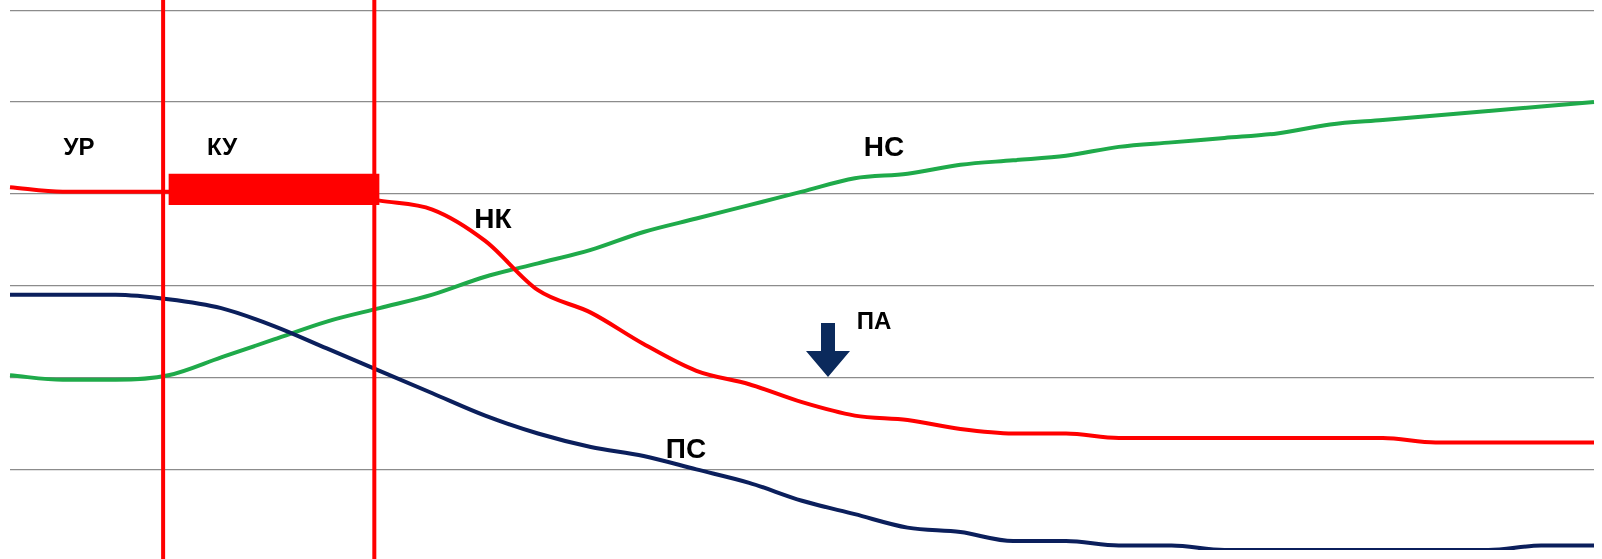 The height and width of the screenshot is (559, 1602). I want to click on annotation: ПА, so click(874, 320).